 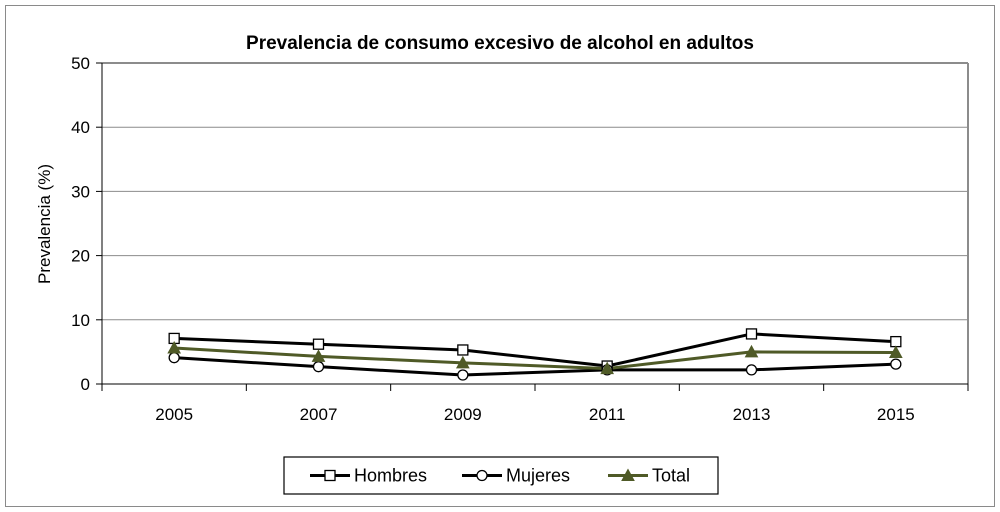 What do you see at coordinates (80, 320) in the screenshot?
I see `y-tick-label: 10` at bounding box center [80, 320].